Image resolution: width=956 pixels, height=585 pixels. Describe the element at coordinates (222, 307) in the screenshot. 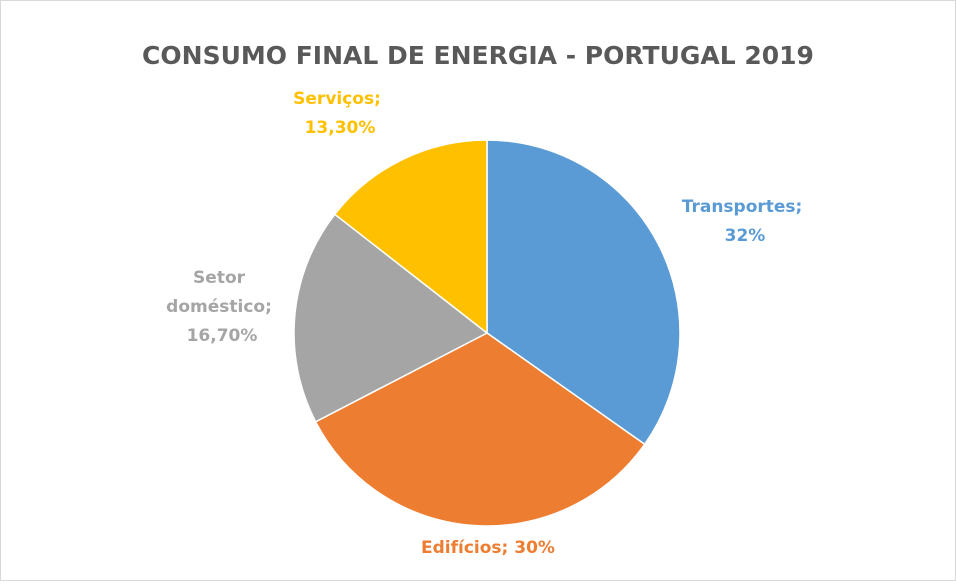

I see `data-label: Setor doméstico; 16,70%` at that location.